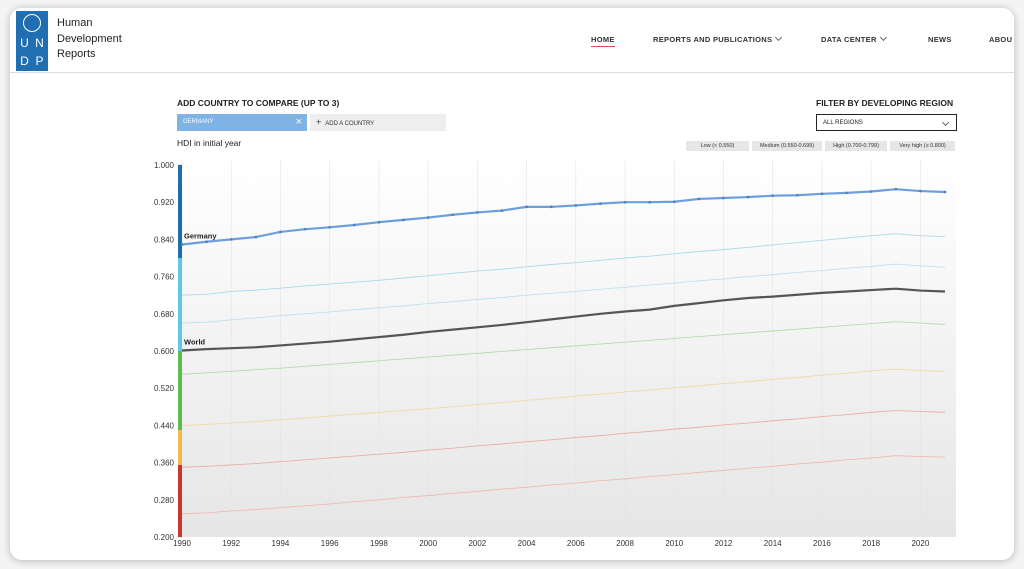 The height and width of the screenshot is (569, 1024). I want to click on series-label: World, so click(195, 342).